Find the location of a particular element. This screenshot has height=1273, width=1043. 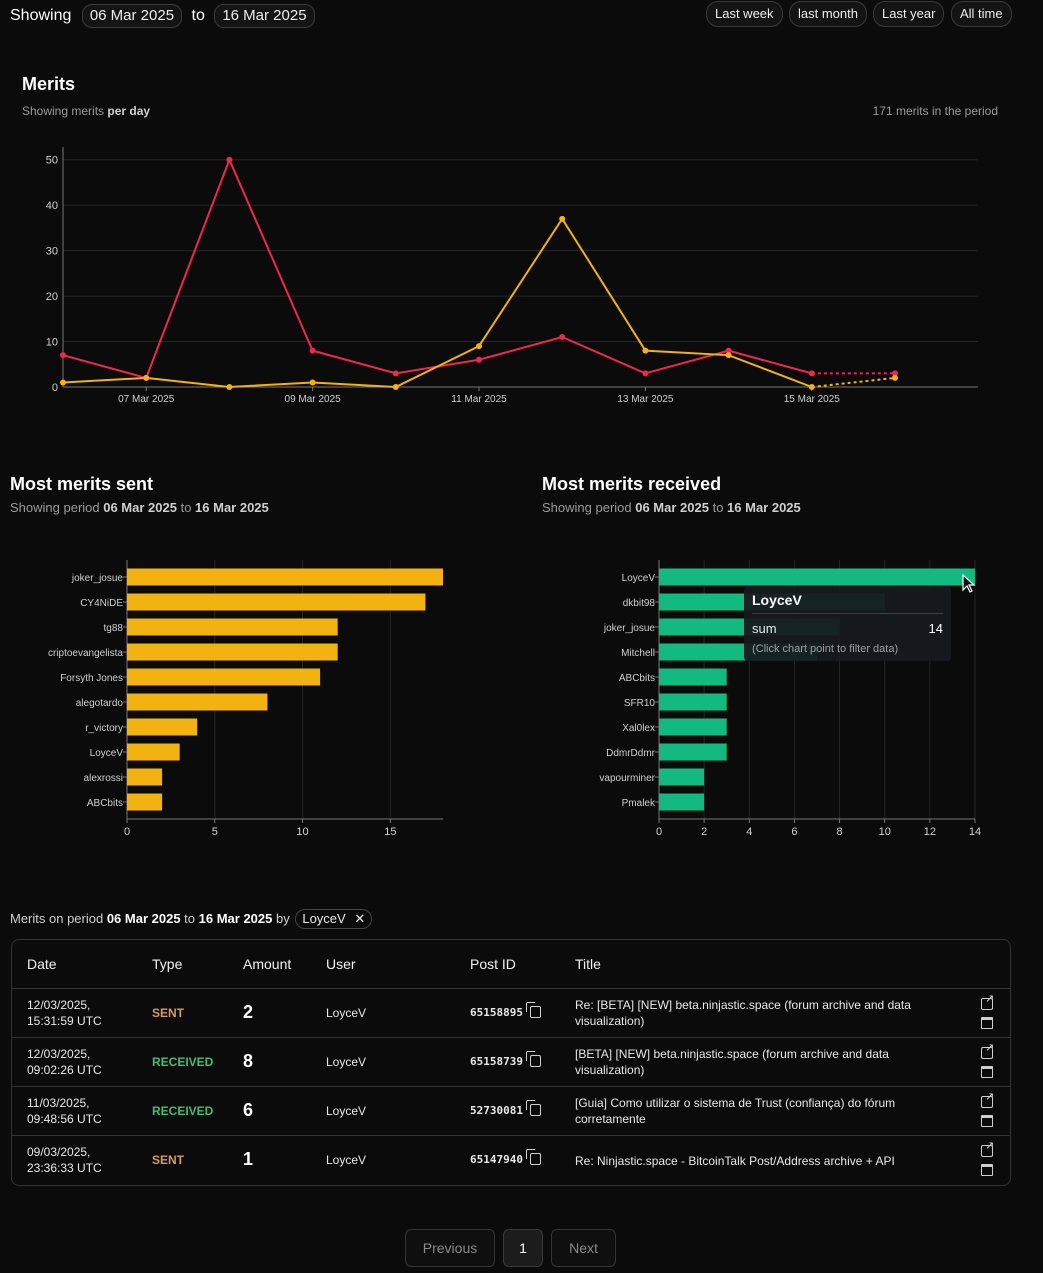

merits-title: Merits is located at coordinates (49, 84).